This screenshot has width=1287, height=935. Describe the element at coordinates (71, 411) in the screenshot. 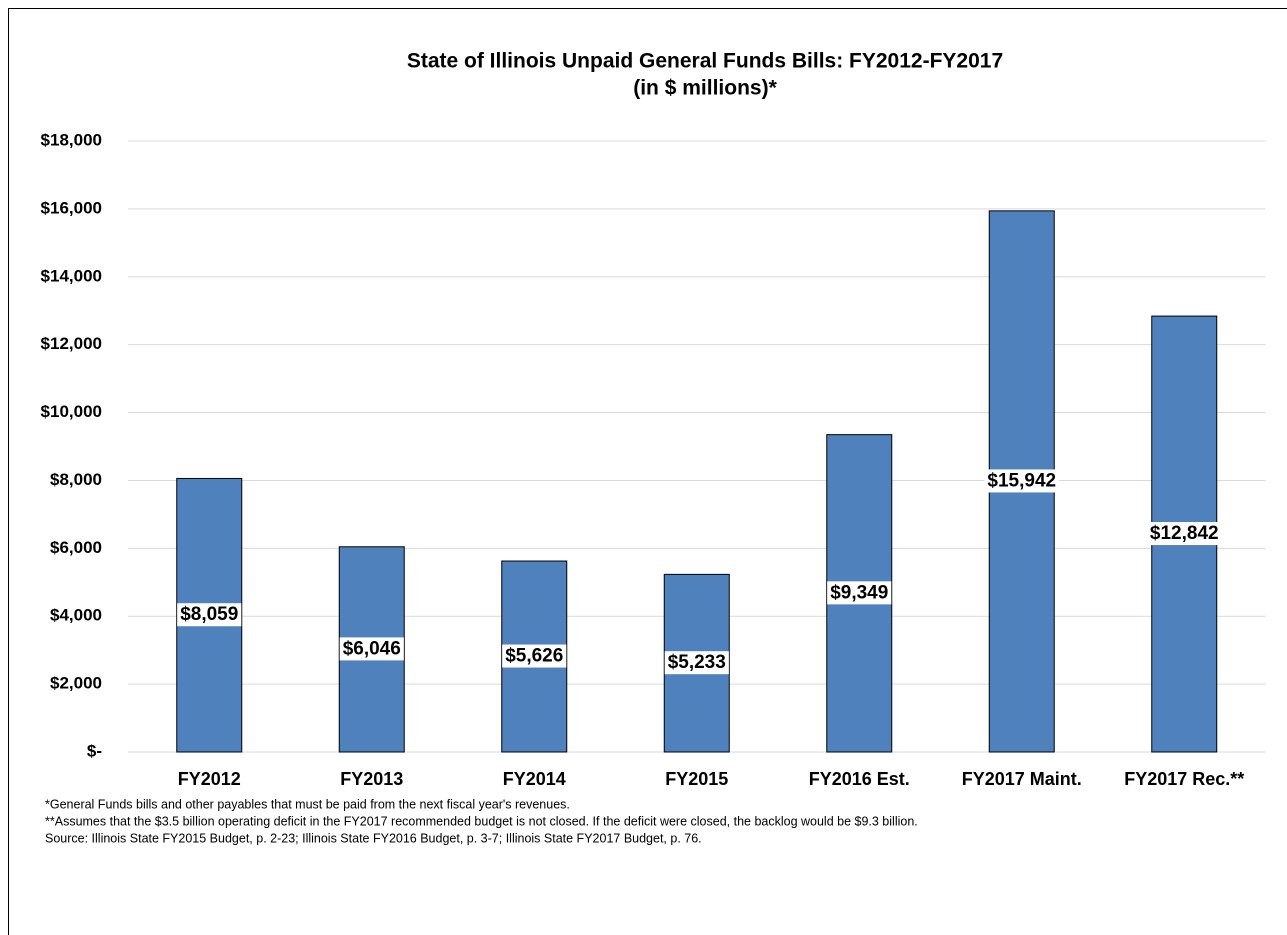

I see `y-tick-label: $10,000` at that location.